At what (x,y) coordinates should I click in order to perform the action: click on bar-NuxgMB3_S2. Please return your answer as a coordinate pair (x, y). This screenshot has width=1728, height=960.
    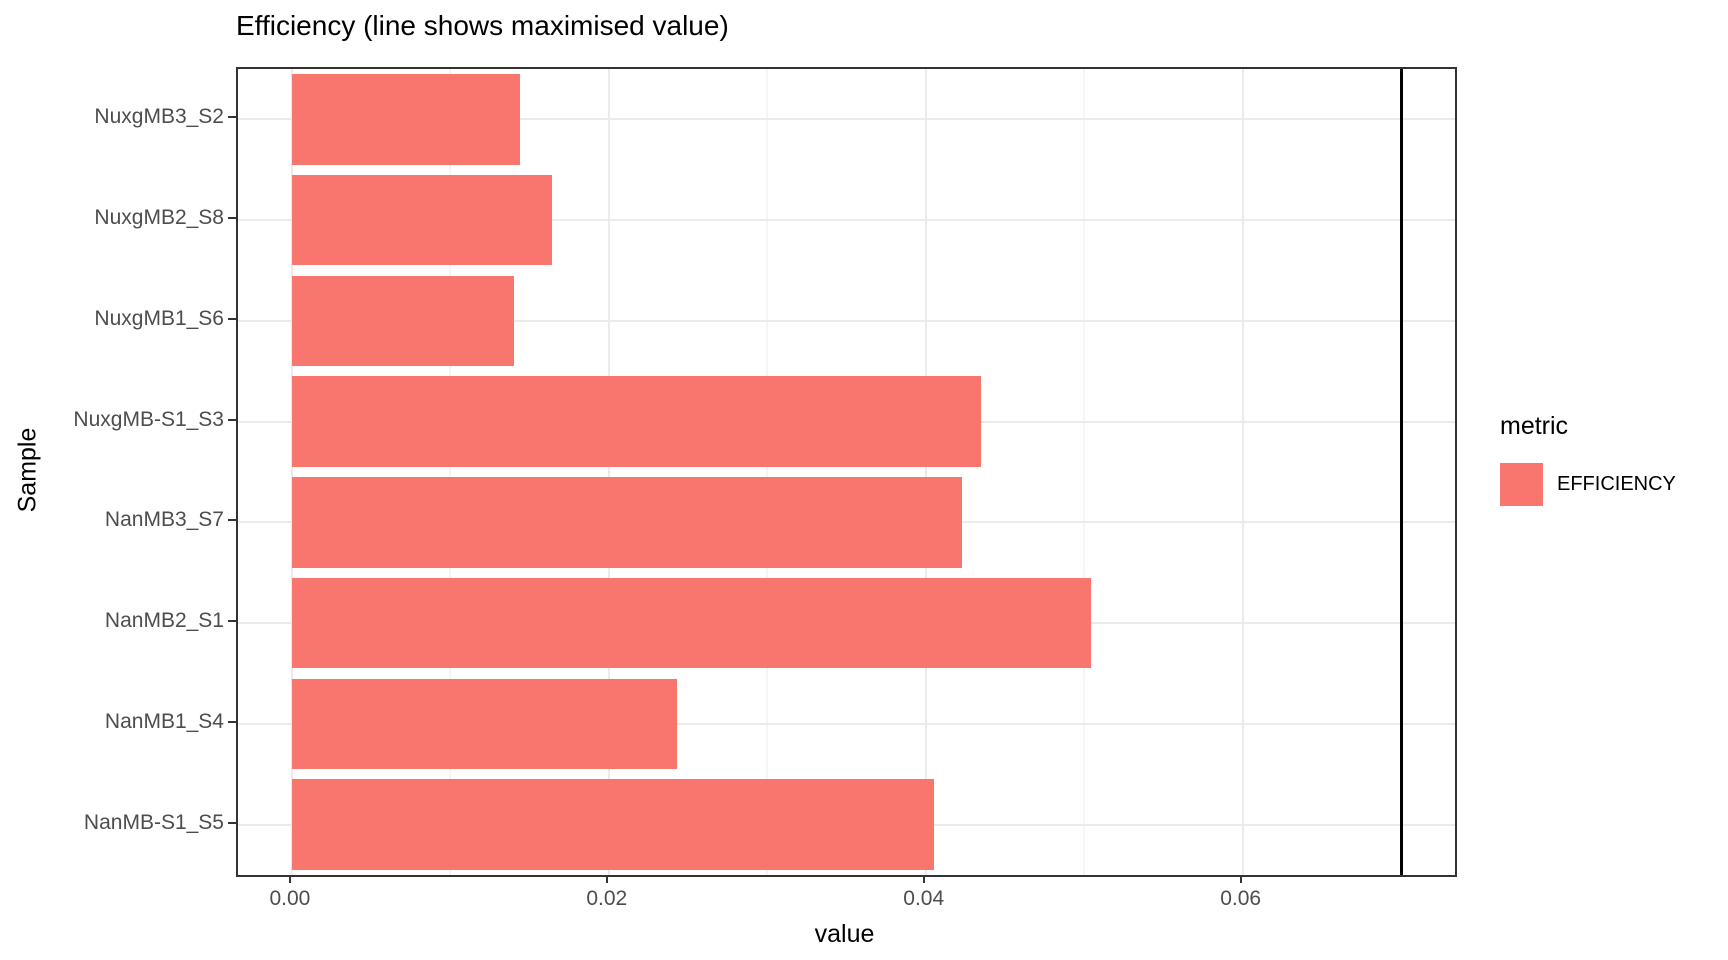
    Looking at the image, I should click on (406, 119).